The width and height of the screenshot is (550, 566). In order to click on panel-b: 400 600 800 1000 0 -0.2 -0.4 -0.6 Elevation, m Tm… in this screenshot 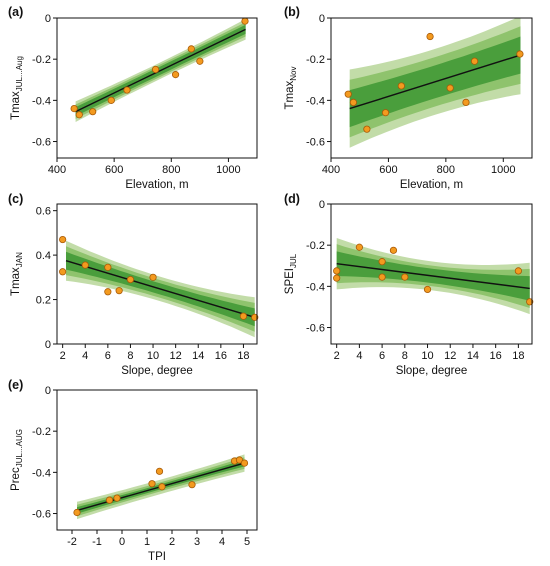, I will do `click(408, 98)`.